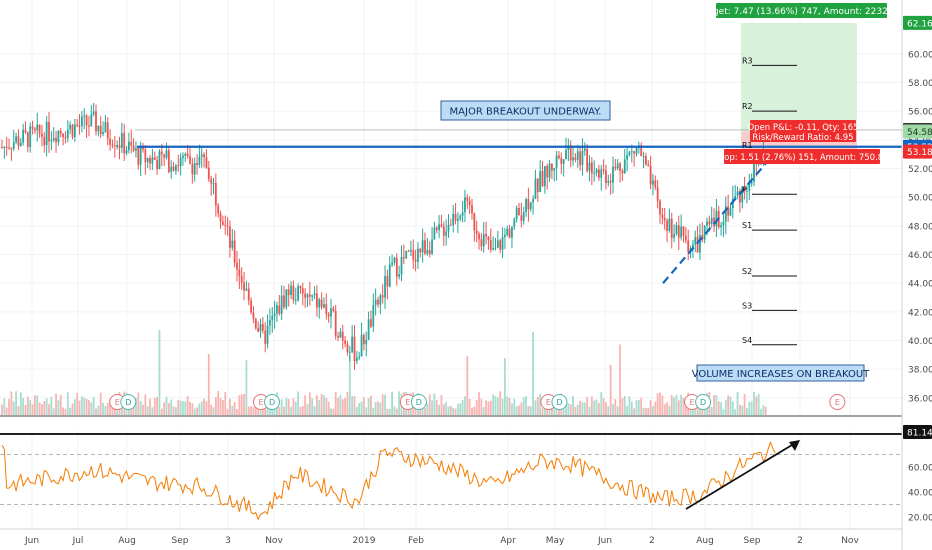 The height and width of the screenshot is (550, 932). What do you see at coordinates (128, 402) in the screenshot?
I see `dividend-marker` at bounding box center [128, 402].